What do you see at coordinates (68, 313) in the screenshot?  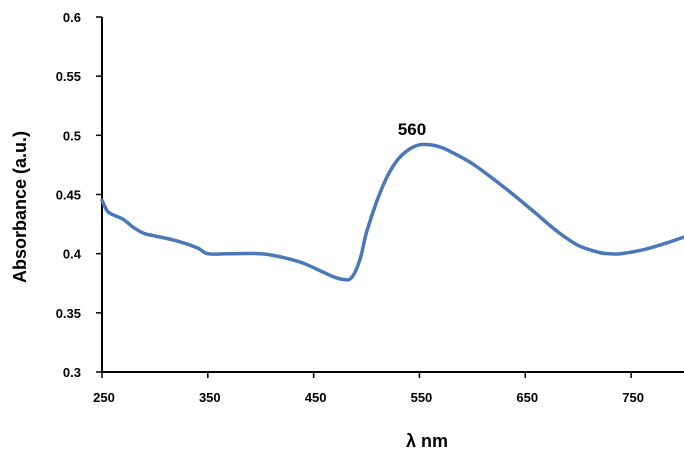 I see `y-tick-label: 0.35` at bounding box center [68, 313].